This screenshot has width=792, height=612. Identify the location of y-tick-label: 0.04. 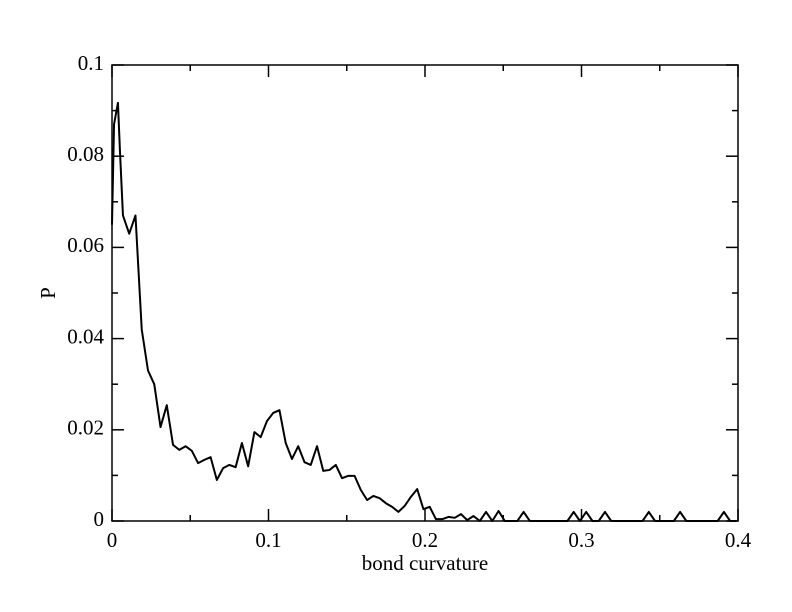
(85, 336).